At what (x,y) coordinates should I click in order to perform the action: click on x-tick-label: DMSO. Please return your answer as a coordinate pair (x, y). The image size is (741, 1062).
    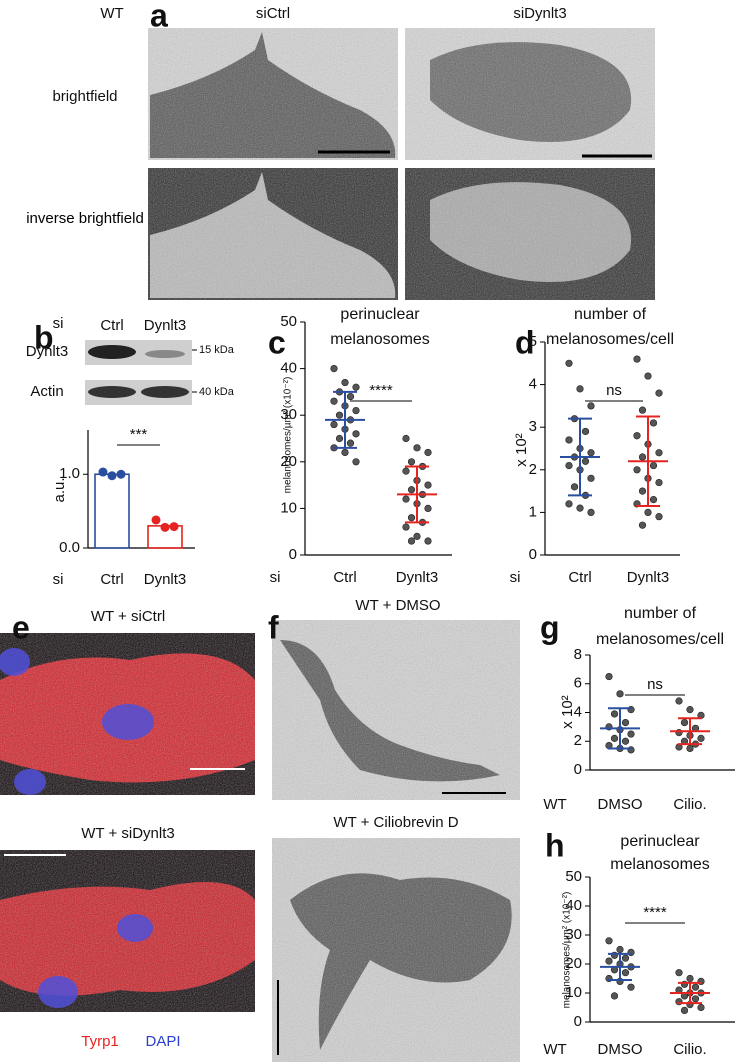
    Looking at the image, I should click on (620, 804).